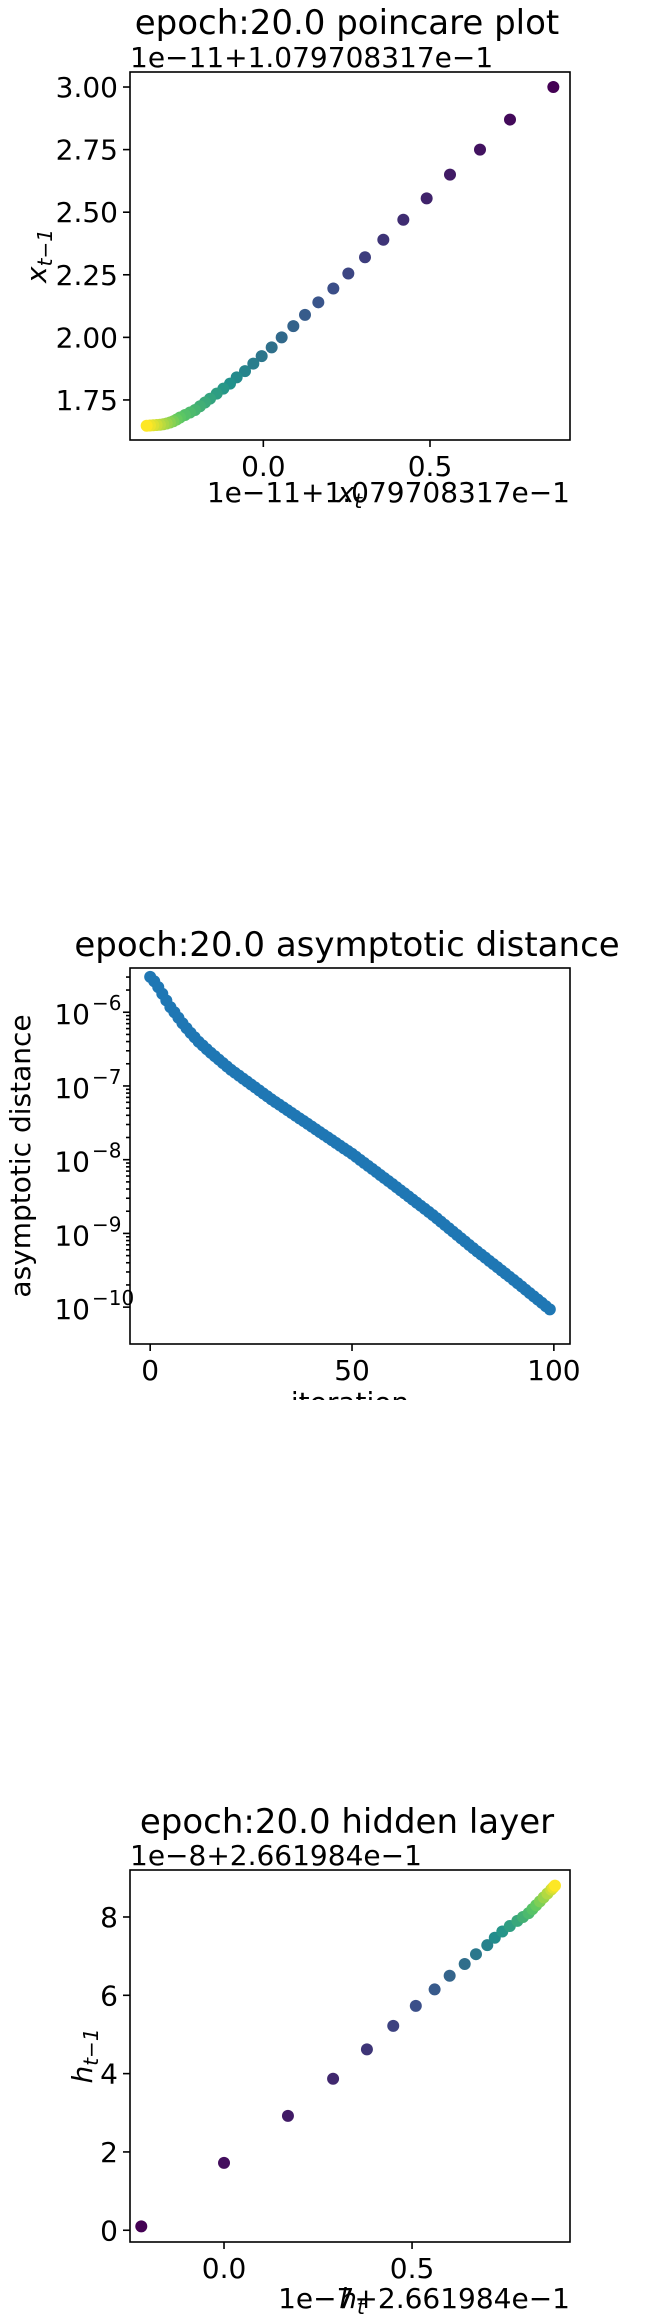 The image size is (649, 2323). I want to click on y-axis-label: ht−1, so click(84, 2055).